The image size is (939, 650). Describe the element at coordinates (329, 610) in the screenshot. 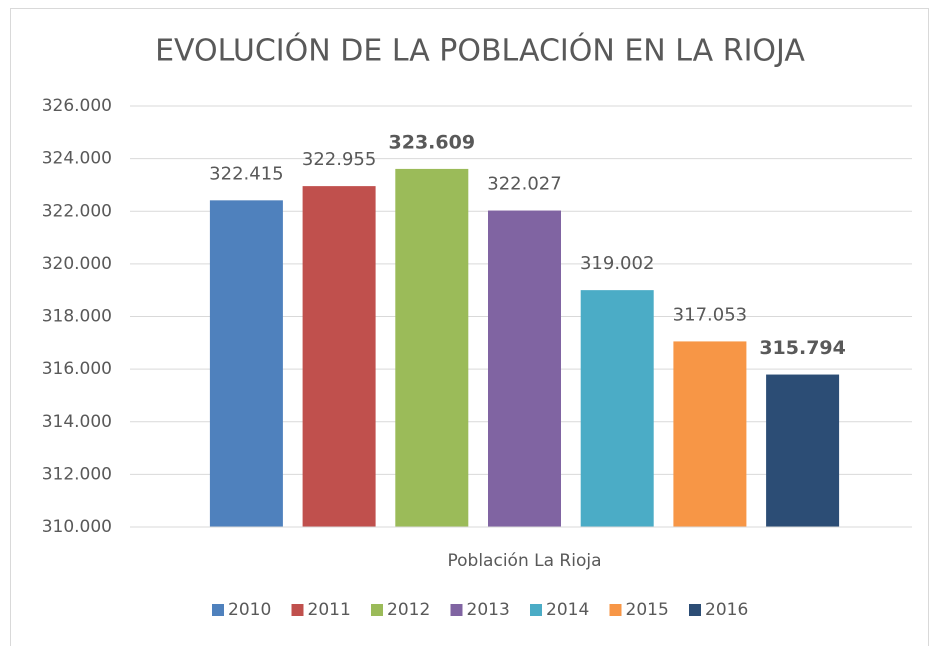

I see `legend-label: 2011` at that location.